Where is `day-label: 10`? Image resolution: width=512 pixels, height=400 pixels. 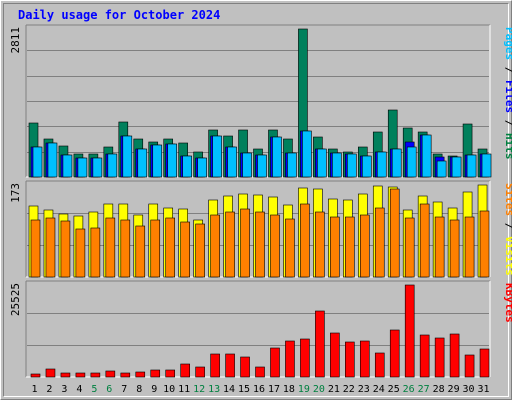
day-label: 10 is located at coordinates (169, 389).